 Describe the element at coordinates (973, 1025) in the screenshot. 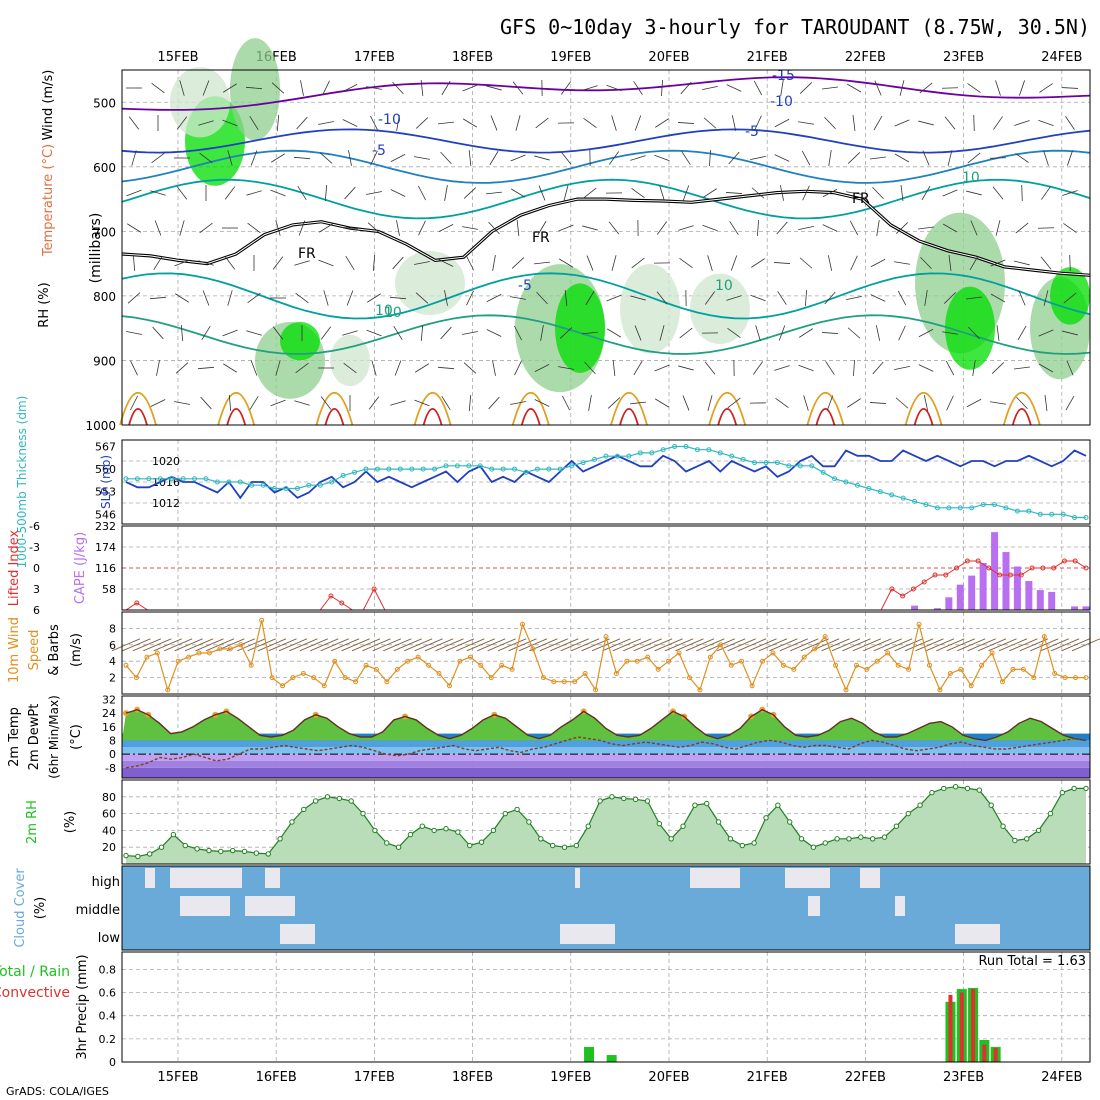

I see `precip-conv-bar` at that location.